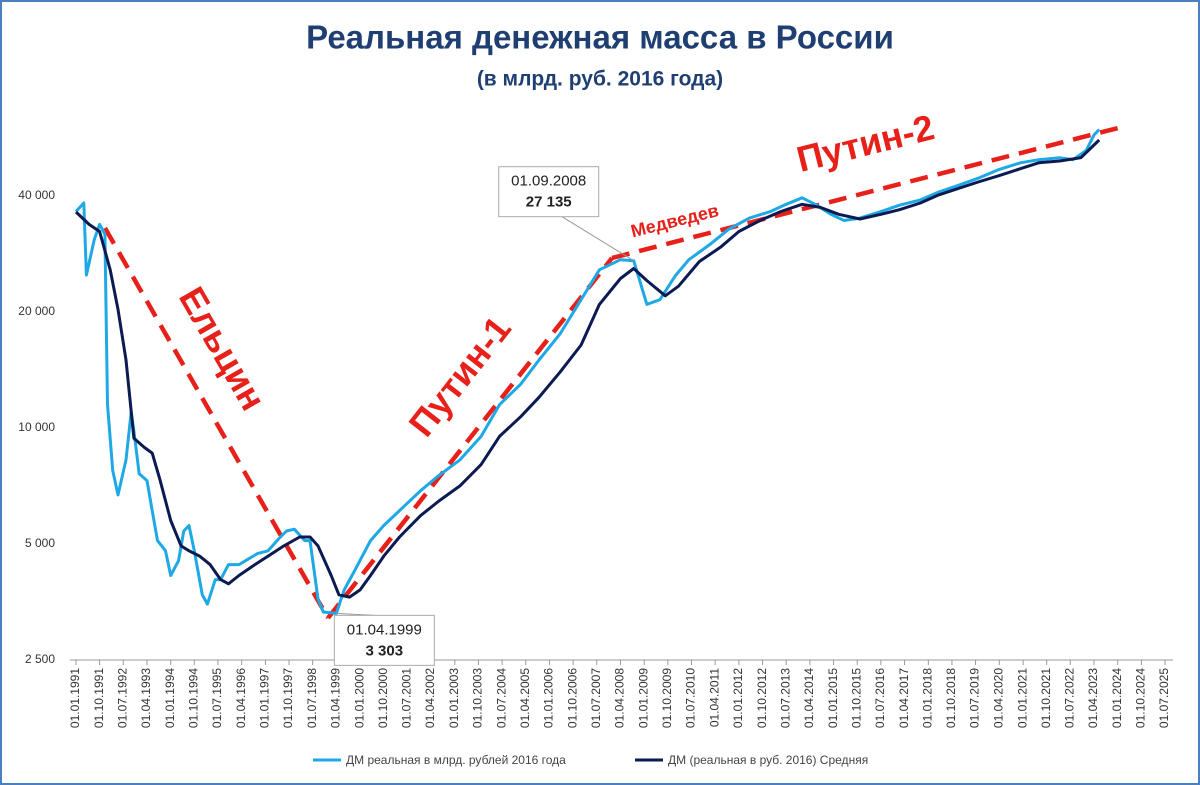 This screenshot has width=1200, height=785. Describe the element at coordinates (1022, 698) in the screenshot. I see `x-tick-label: 01.01.2021` at that location.